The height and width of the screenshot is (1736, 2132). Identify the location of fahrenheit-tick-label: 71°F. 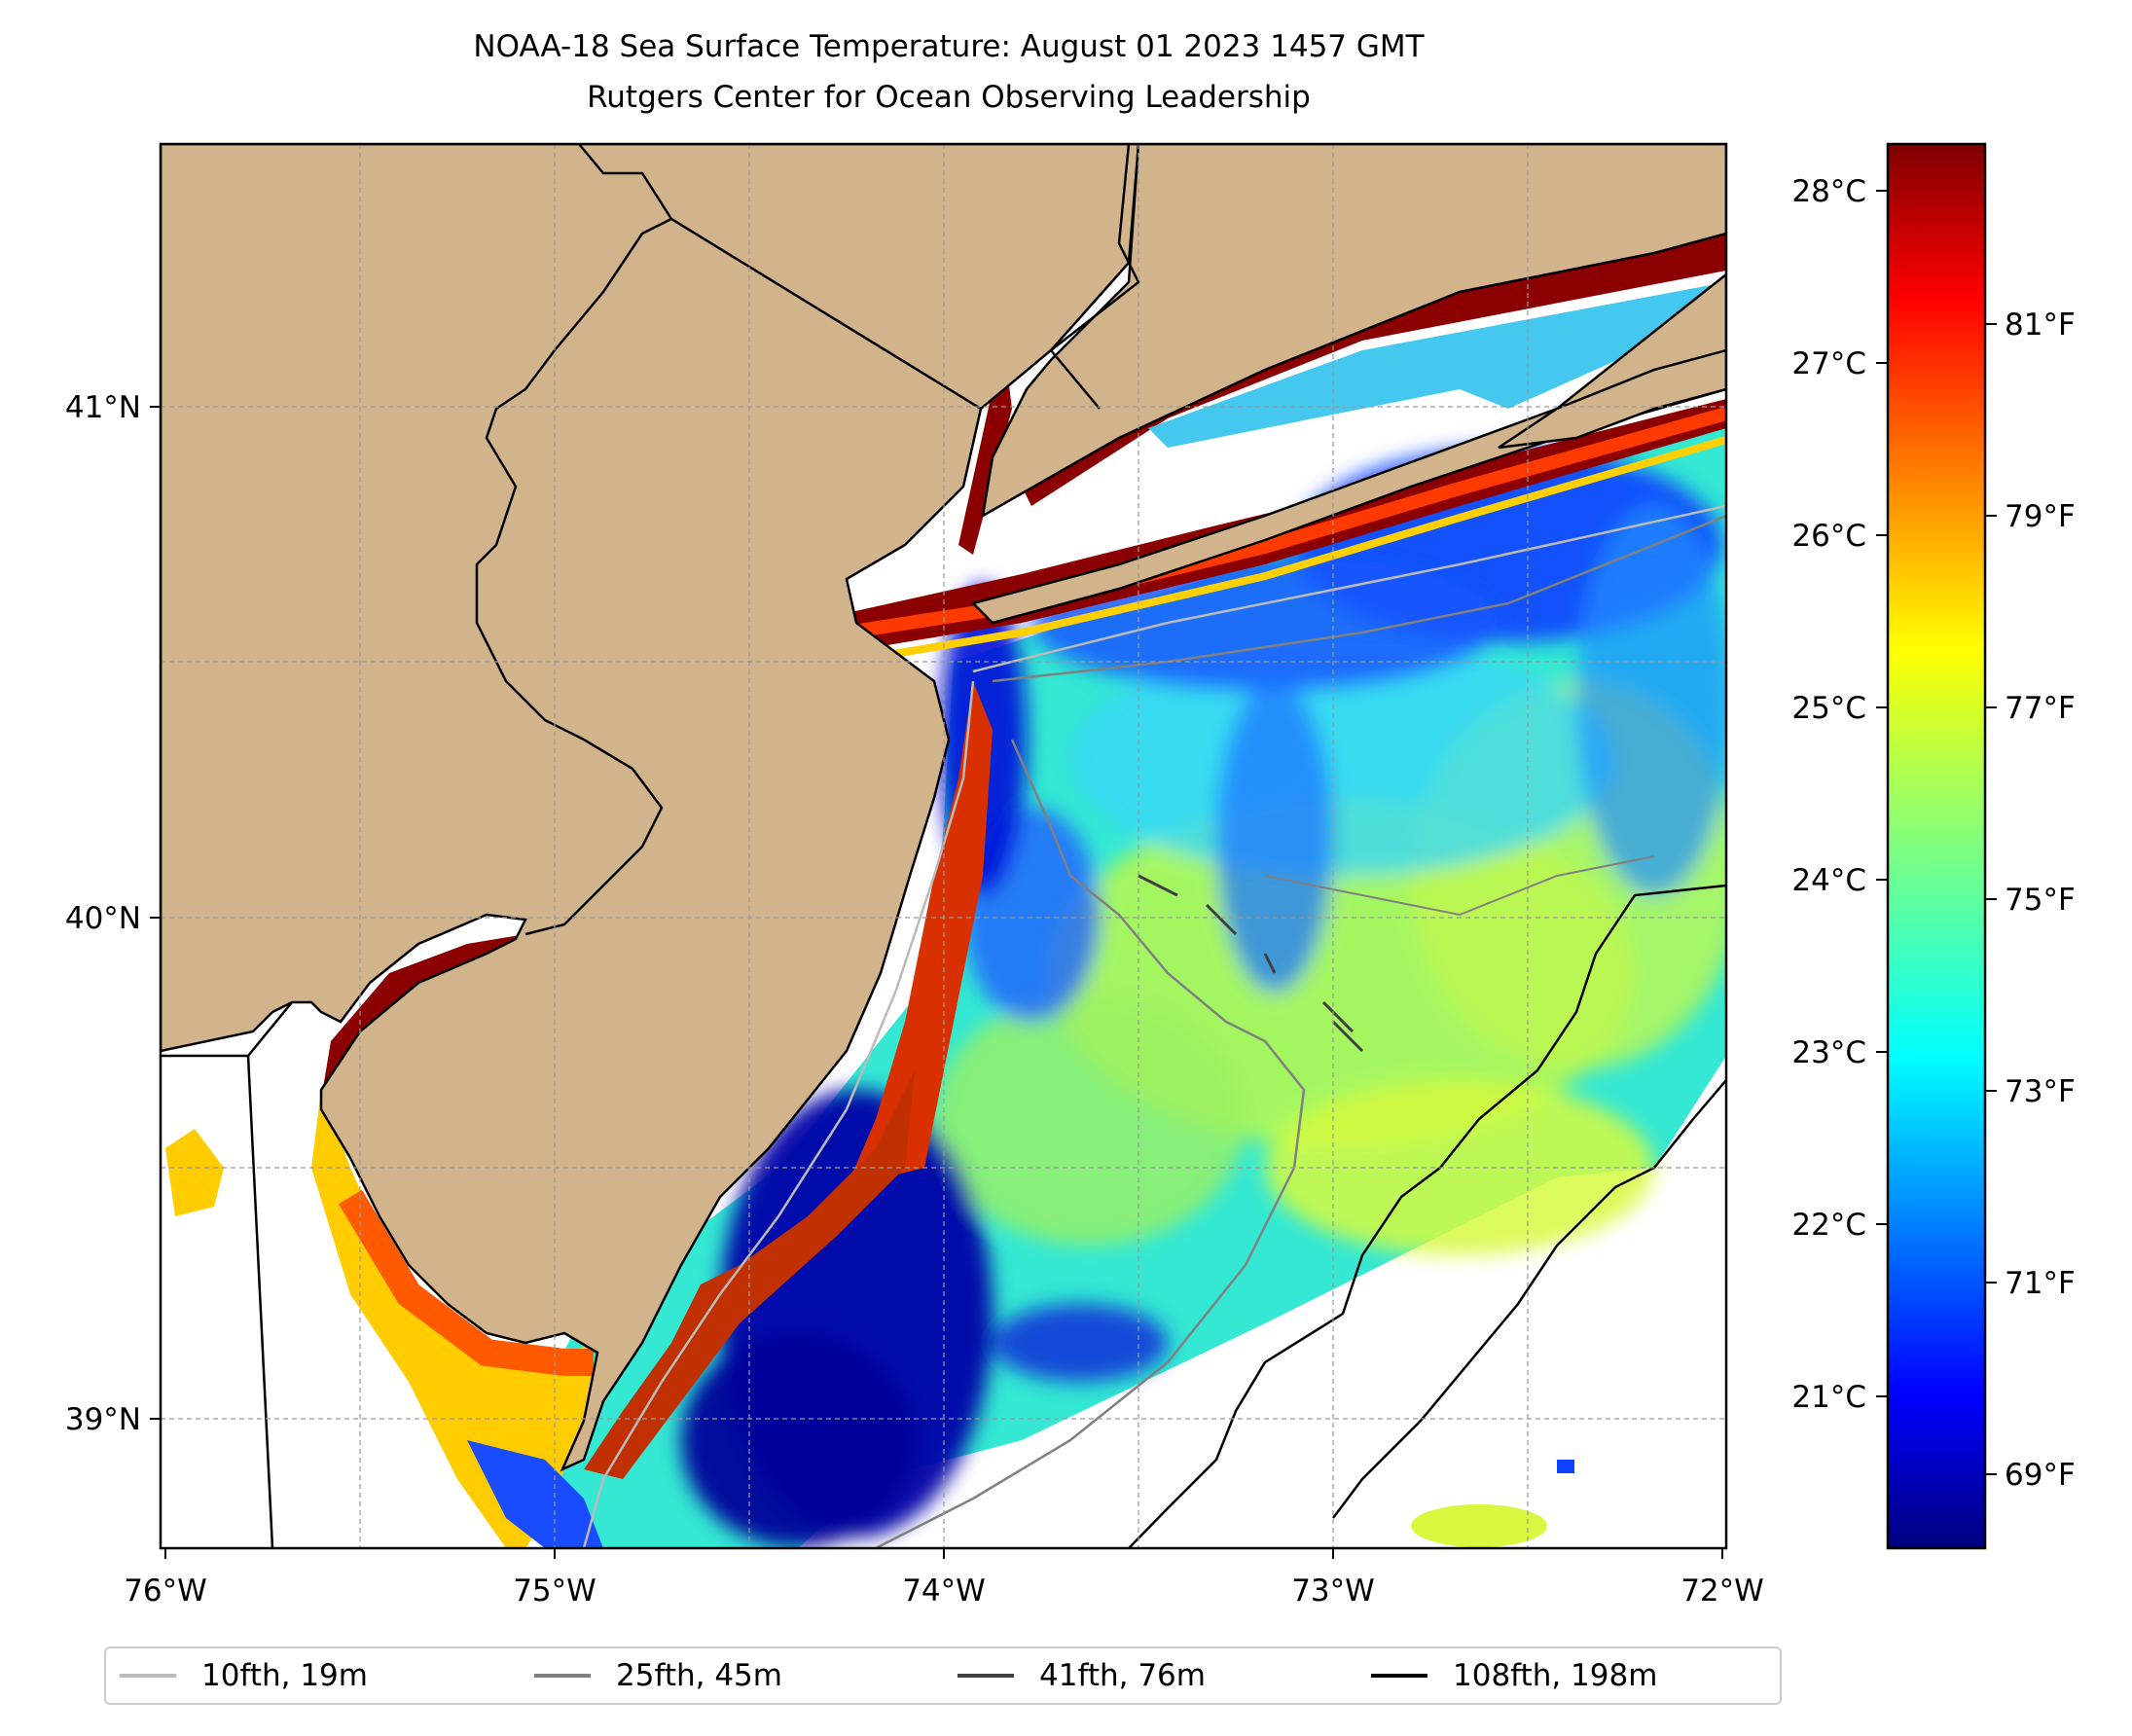
(2041, 1283).